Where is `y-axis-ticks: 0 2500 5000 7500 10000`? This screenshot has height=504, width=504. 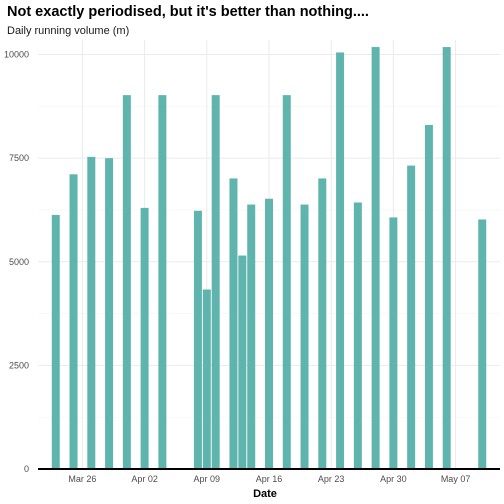
y-axis-ticks: 0 2500 5000 7500 10000 is located at coordinates (16, 262).